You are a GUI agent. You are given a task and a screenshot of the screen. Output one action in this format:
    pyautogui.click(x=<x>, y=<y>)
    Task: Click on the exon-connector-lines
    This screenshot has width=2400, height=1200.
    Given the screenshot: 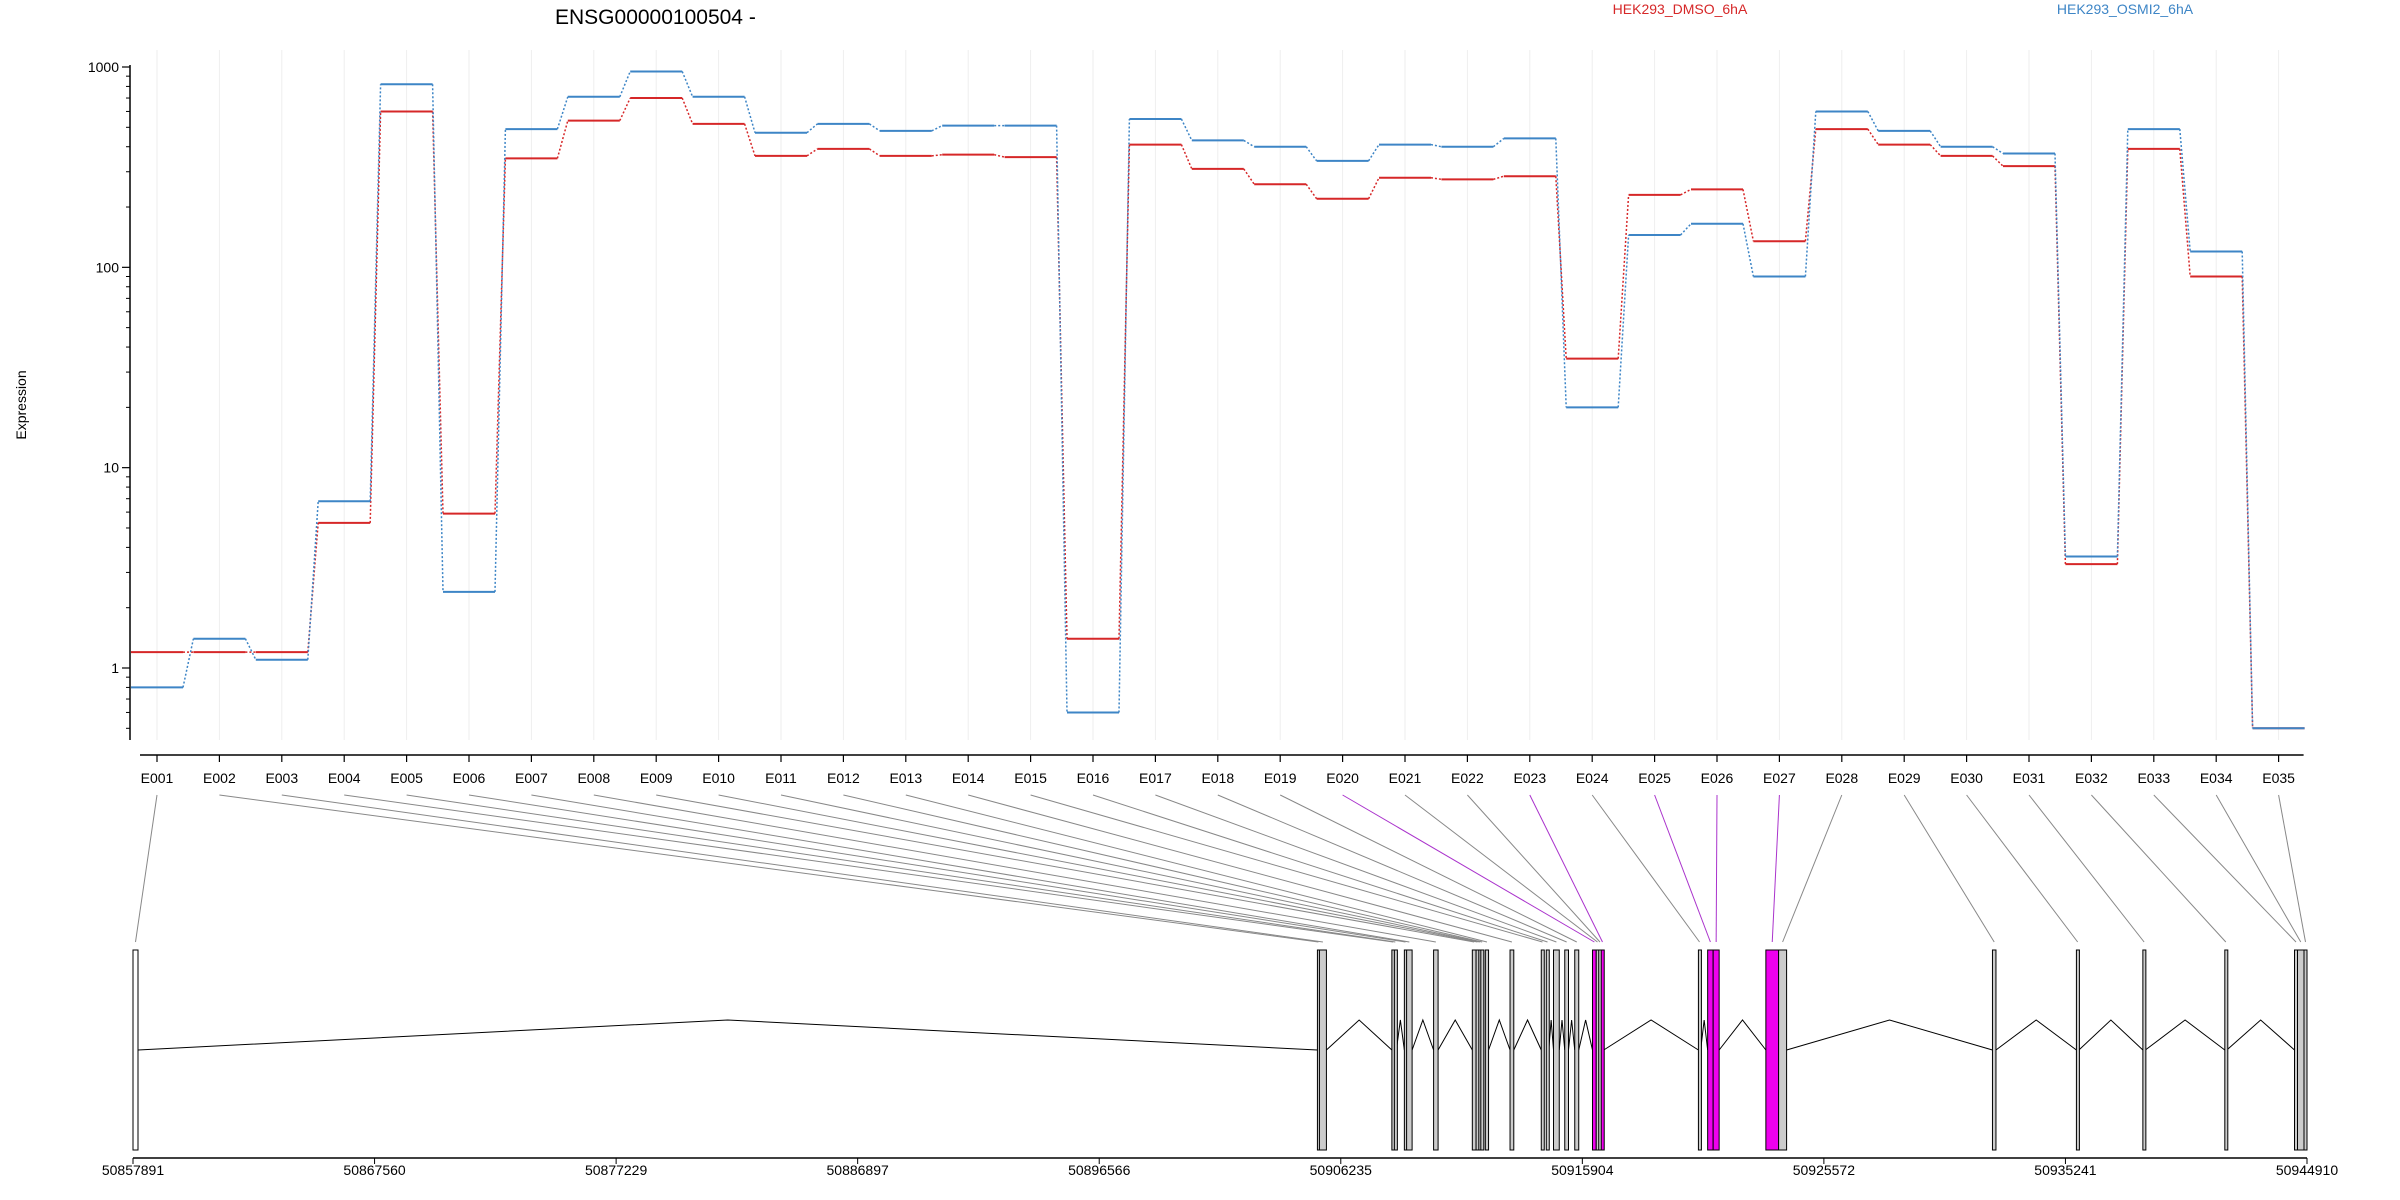 What is the action you would take?
    pyautogui.click(x=1220, y=868)
    